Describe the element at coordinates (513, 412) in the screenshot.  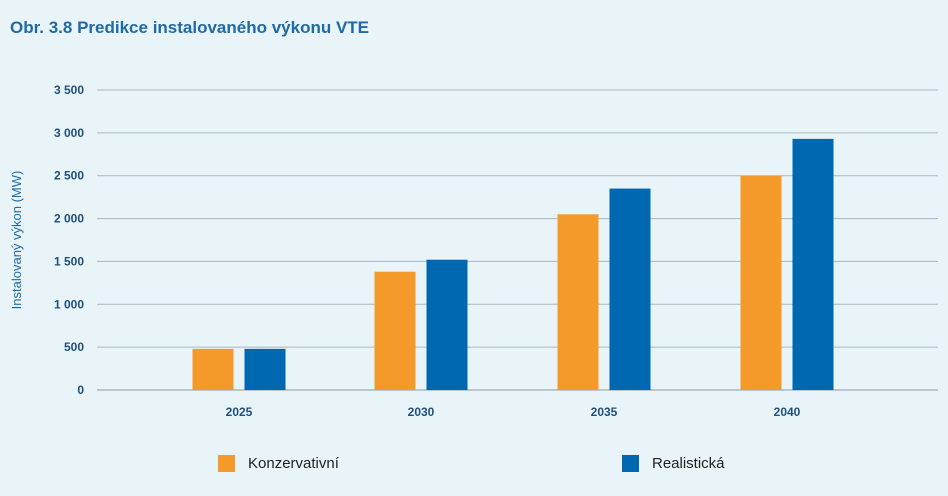
I see `x-tick-labels: 2025 2030 2035 2040` at that location.